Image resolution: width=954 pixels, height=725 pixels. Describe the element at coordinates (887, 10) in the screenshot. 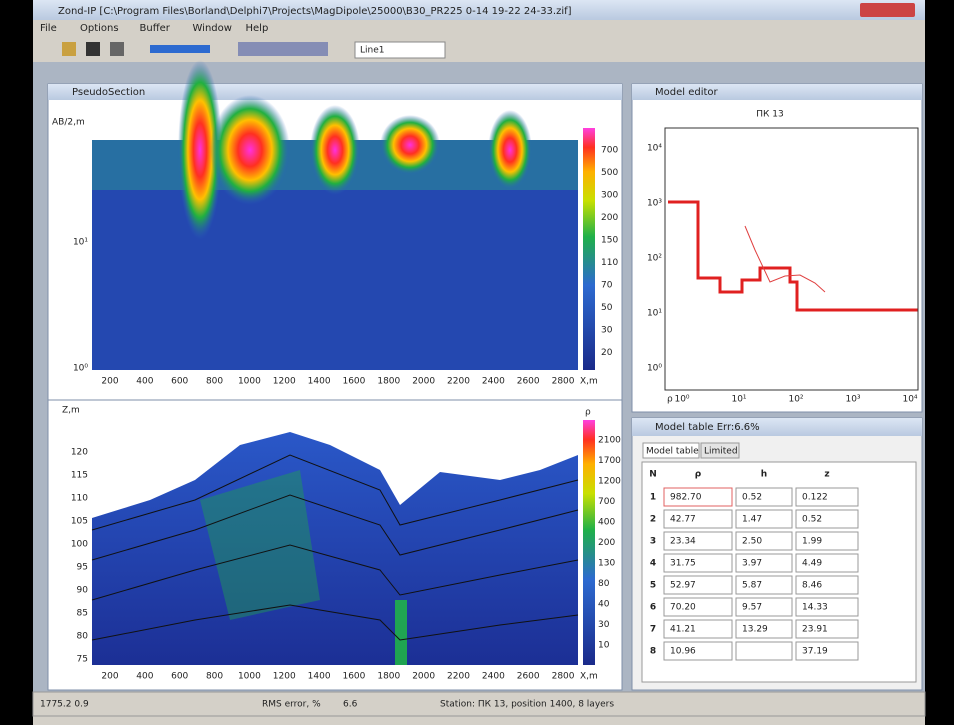

I see `window-buttons` at that location.